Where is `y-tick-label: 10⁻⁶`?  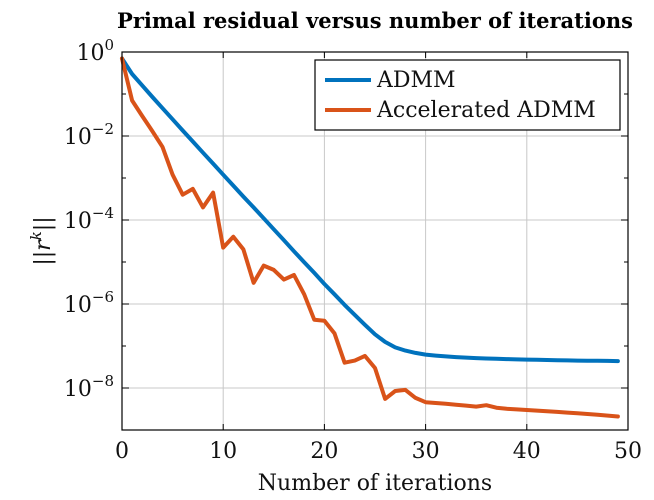
y-tick-label: 10⁻⁶ is located at coordinates (89, 303).